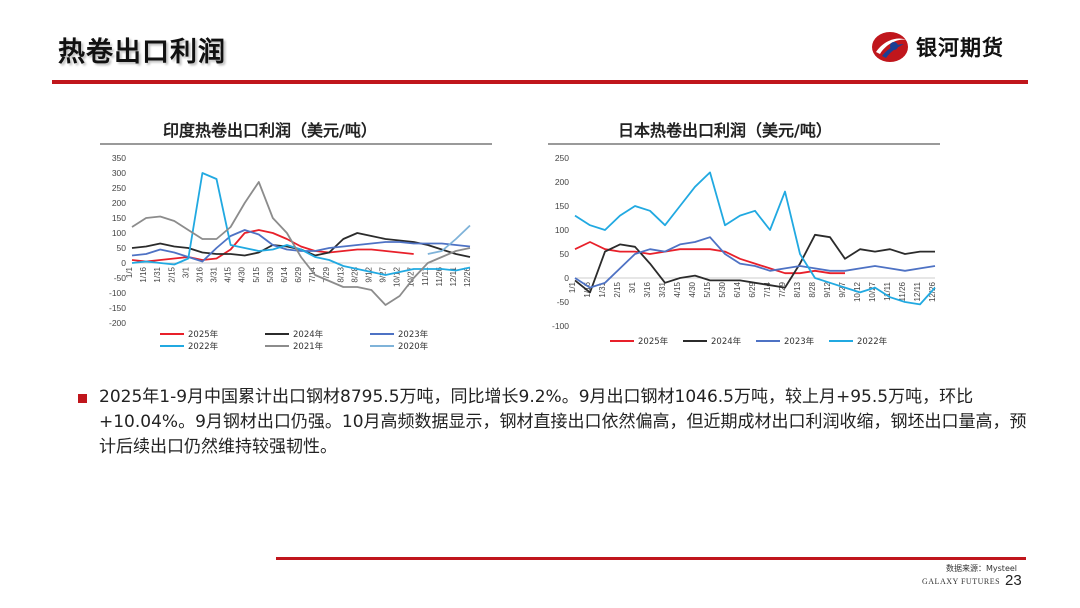 The width and height of the screenshot is (1080, 608). What do you see at coordinates (960, 48) in the screenshot?
I see `brand-name: 银河期货` at bounding box center [960, 48].